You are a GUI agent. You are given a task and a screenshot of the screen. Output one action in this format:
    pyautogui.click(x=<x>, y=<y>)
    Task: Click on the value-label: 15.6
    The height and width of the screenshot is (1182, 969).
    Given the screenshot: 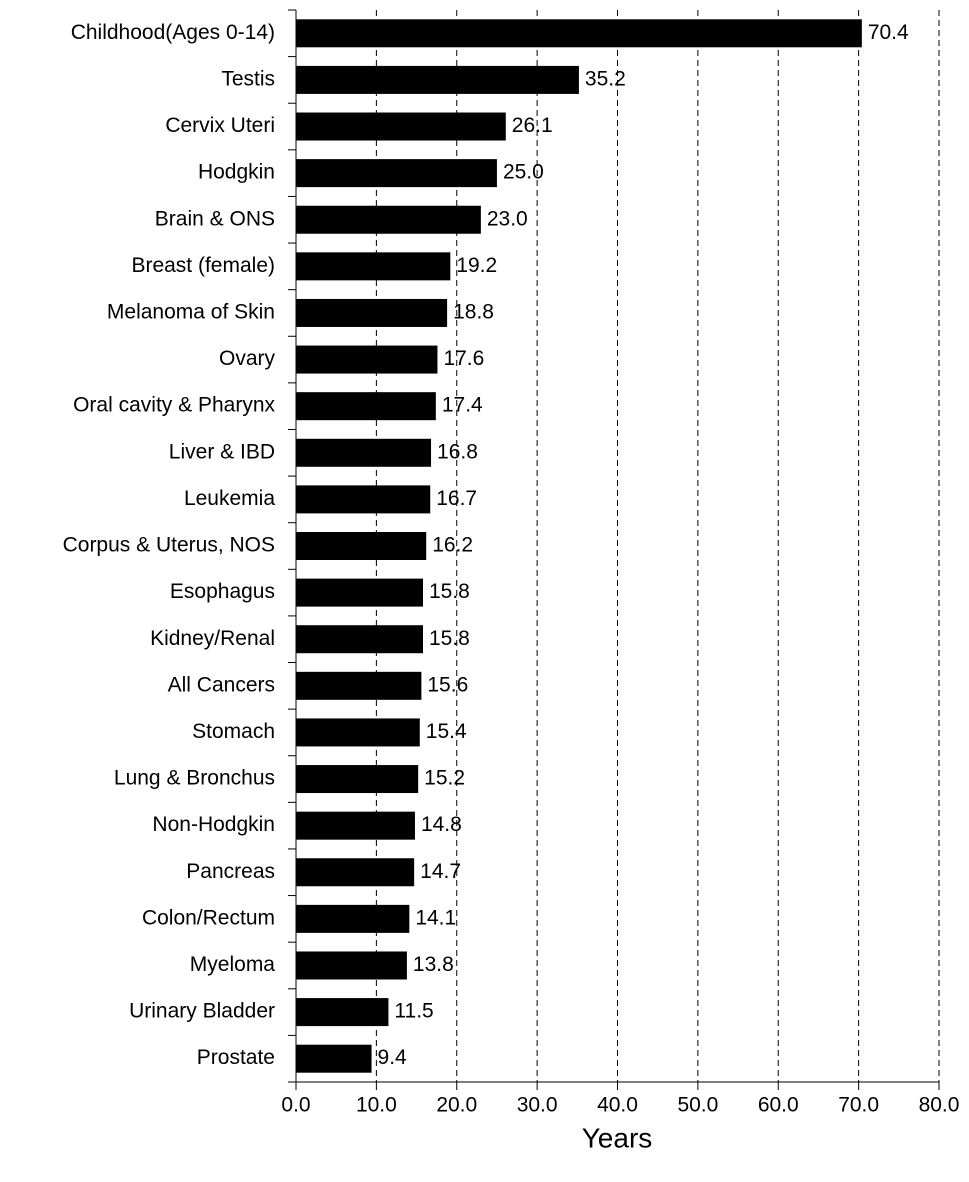 What is the action you would take?
    pyautogui.click(x=447, y=684)
    